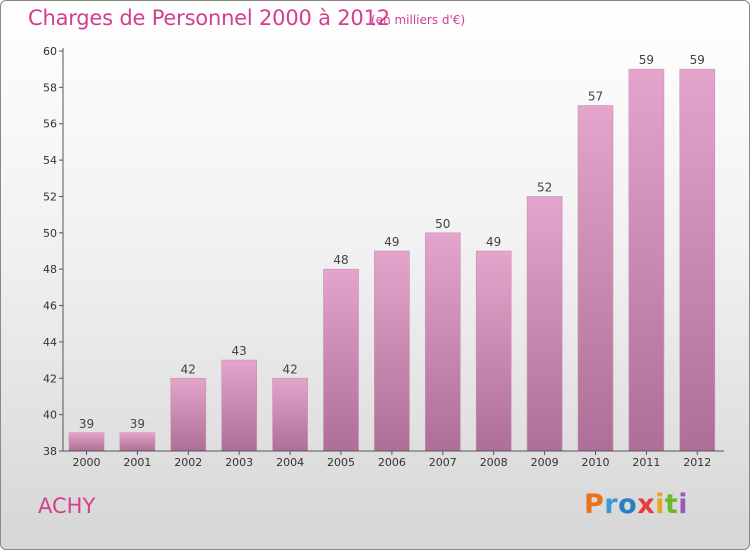  What do you see at coordinates (341, 360) in the screenshot?
I see `bar-2005` at bounding box center [341, 360].